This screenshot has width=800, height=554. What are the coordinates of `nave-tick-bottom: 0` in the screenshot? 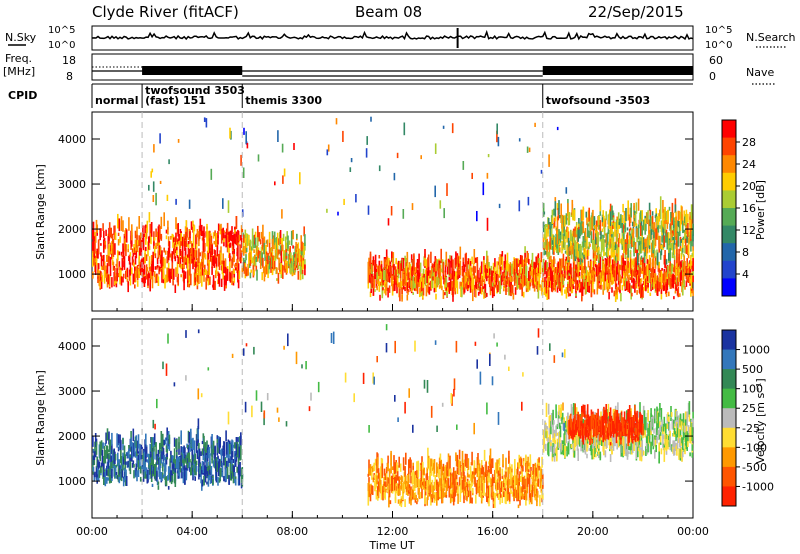 It's located at (712, 76).